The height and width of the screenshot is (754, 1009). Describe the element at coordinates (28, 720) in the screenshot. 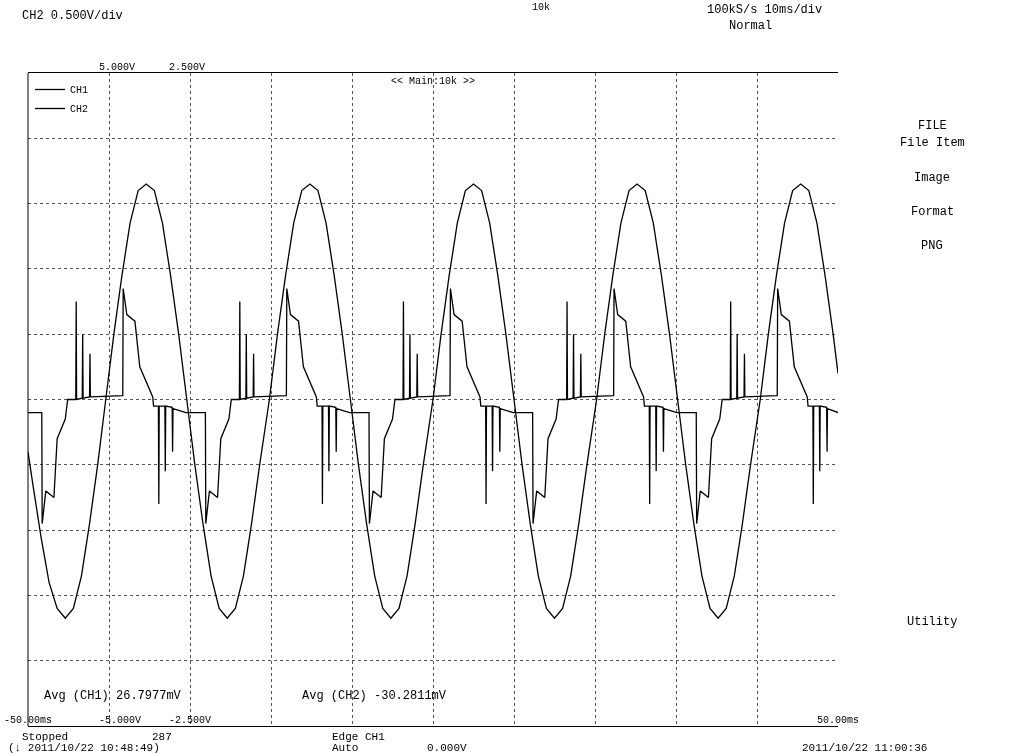

I see `x-tick-label: -50.00ms` at that location.